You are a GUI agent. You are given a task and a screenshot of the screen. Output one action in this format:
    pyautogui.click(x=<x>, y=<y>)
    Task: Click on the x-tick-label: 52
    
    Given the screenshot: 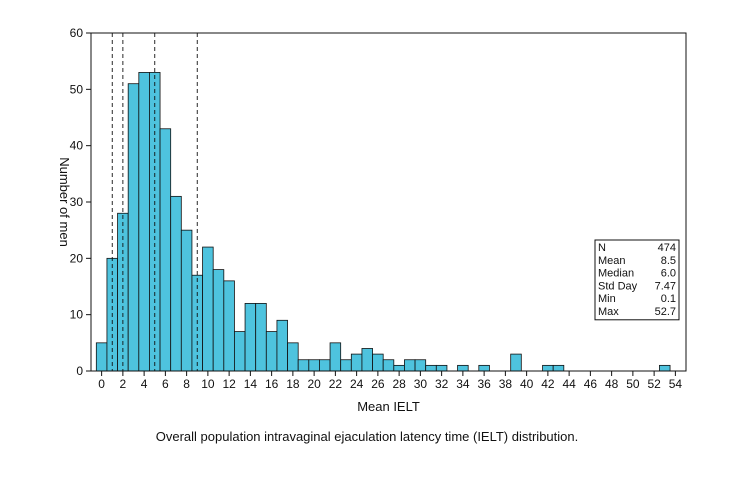 What is the action you would take?
    pyautogui.click(x=654, y=384)
    